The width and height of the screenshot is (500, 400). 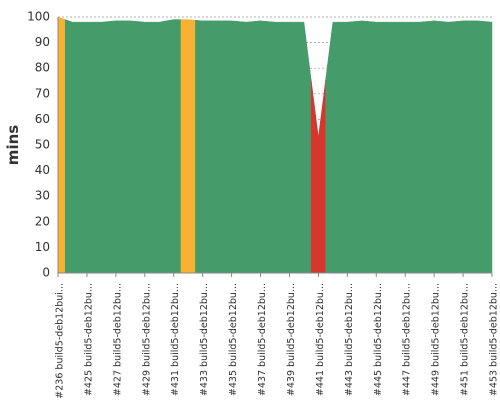 I want to click on y-tick-label: 80, so click(x=42, y=68).